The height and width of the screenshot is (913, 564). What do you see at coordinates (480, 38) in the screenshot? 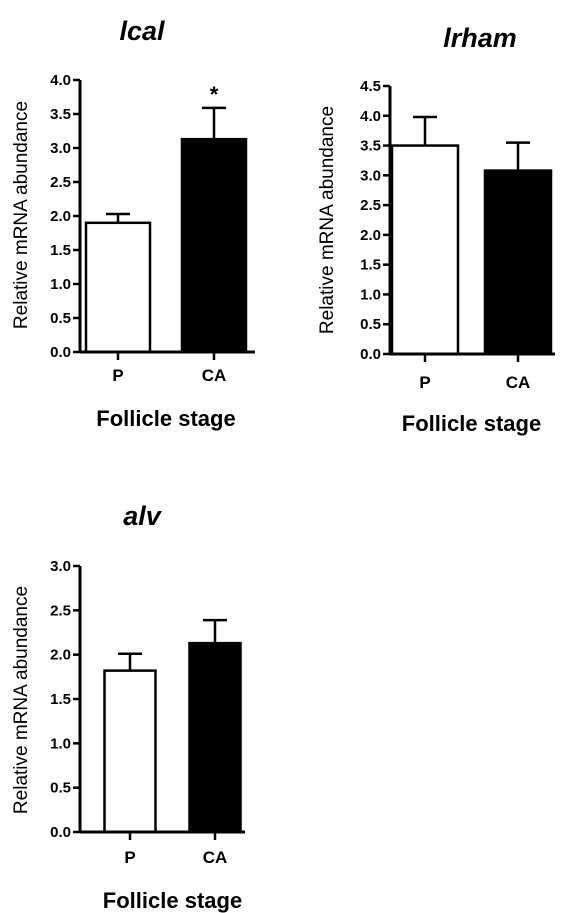
I see `chart-title: lrham` at bounding box center [480, 38].